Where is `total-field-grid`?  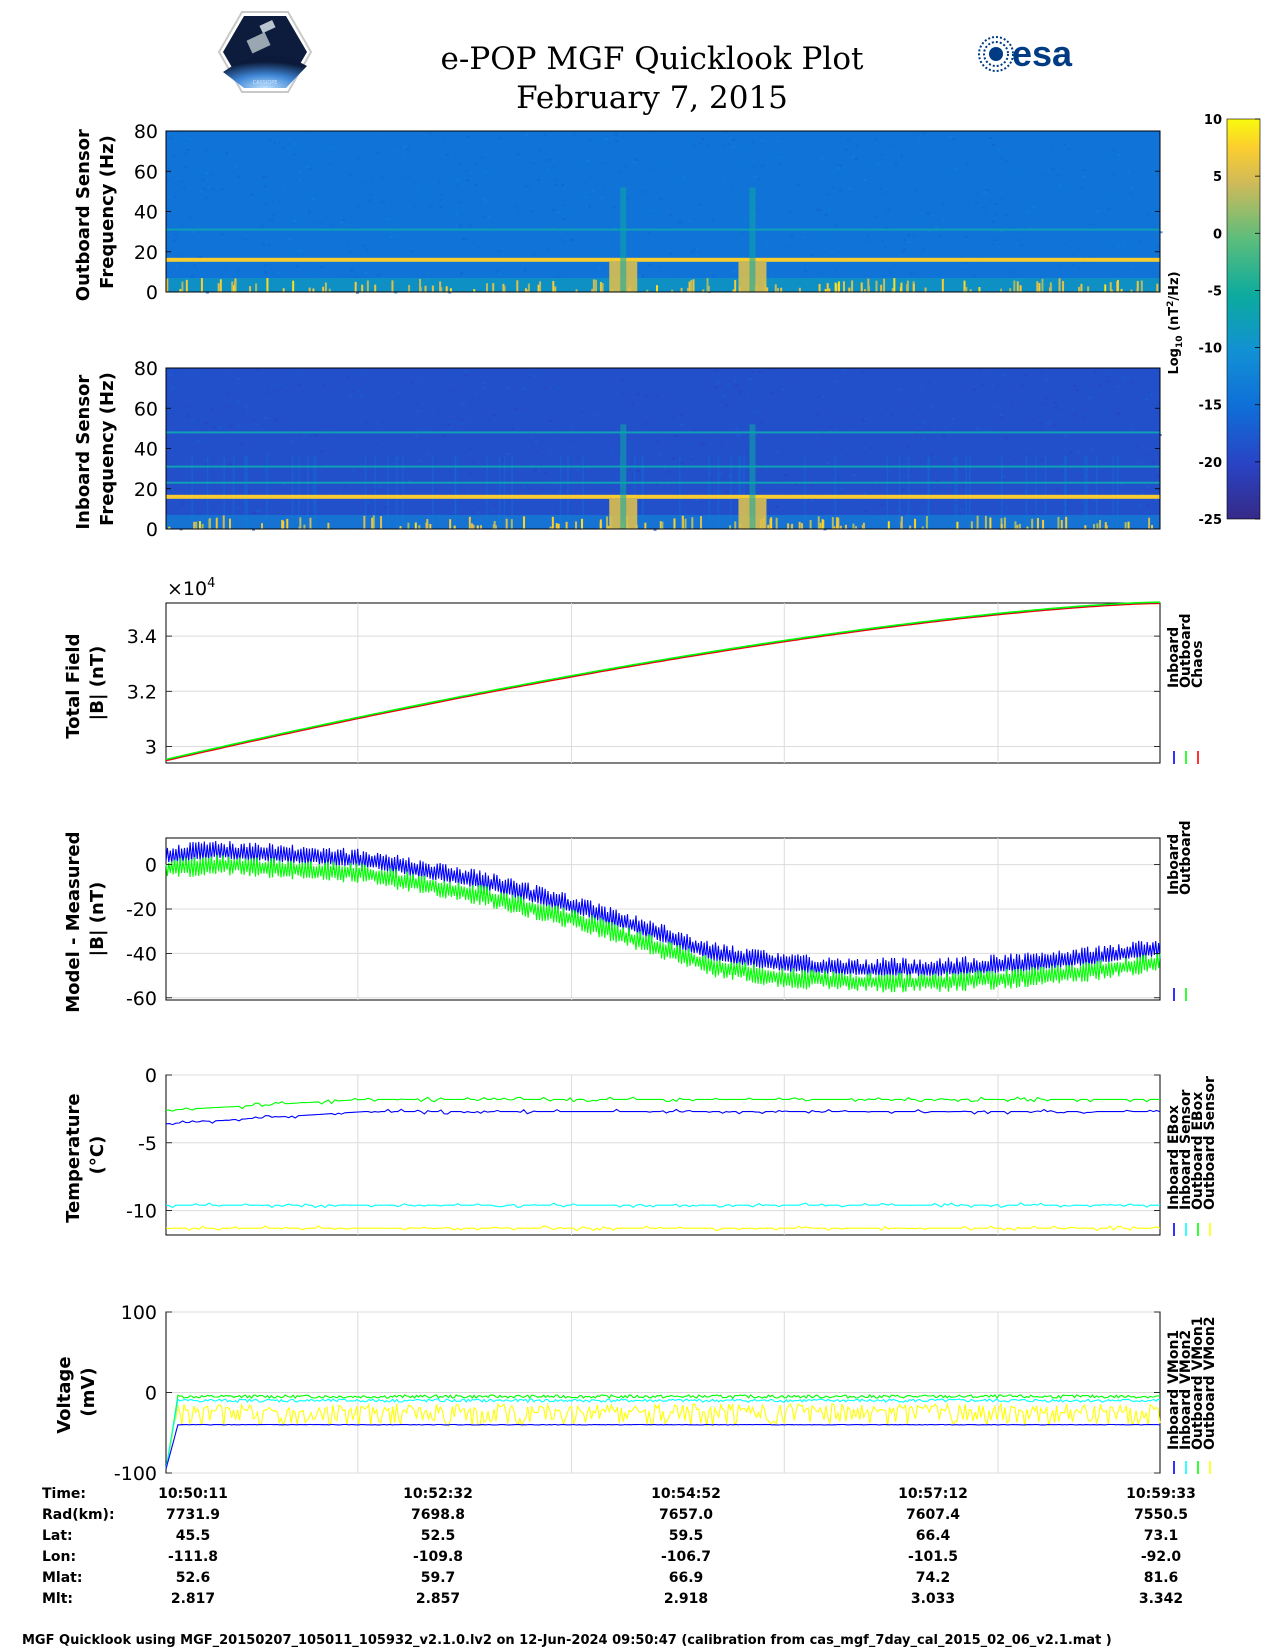 total-field-grid is located at coordinates (663, 683).